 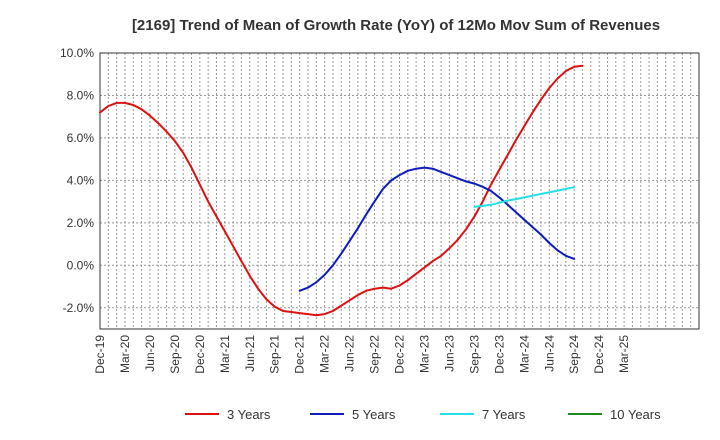 I want to click on y-tick-label: -2.0%, so click(x=79, y=308).